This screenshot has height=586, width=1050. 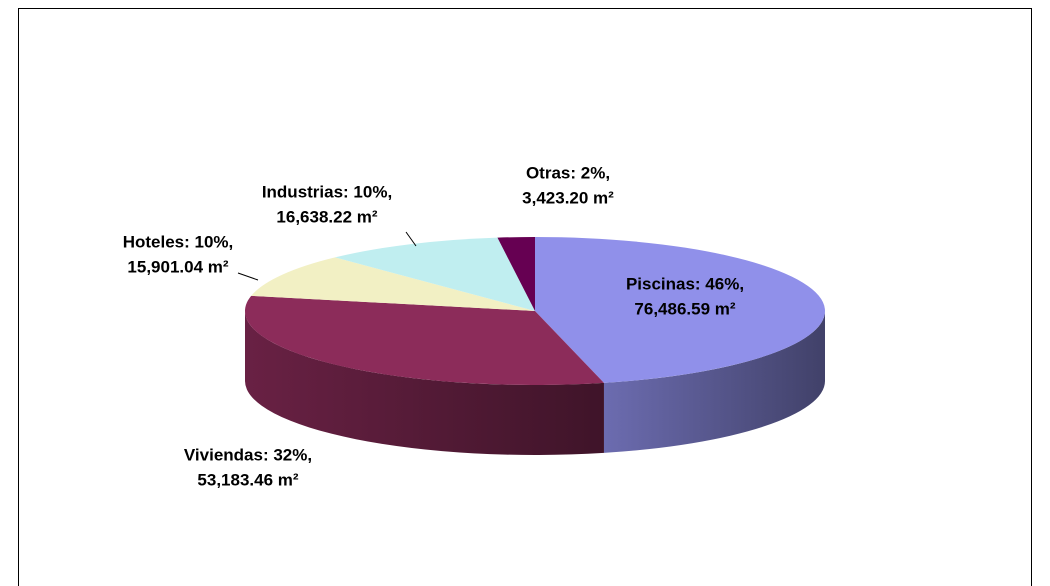 I want to click on data-label: Piscinas: 46%,, so click(x=685, y=283).